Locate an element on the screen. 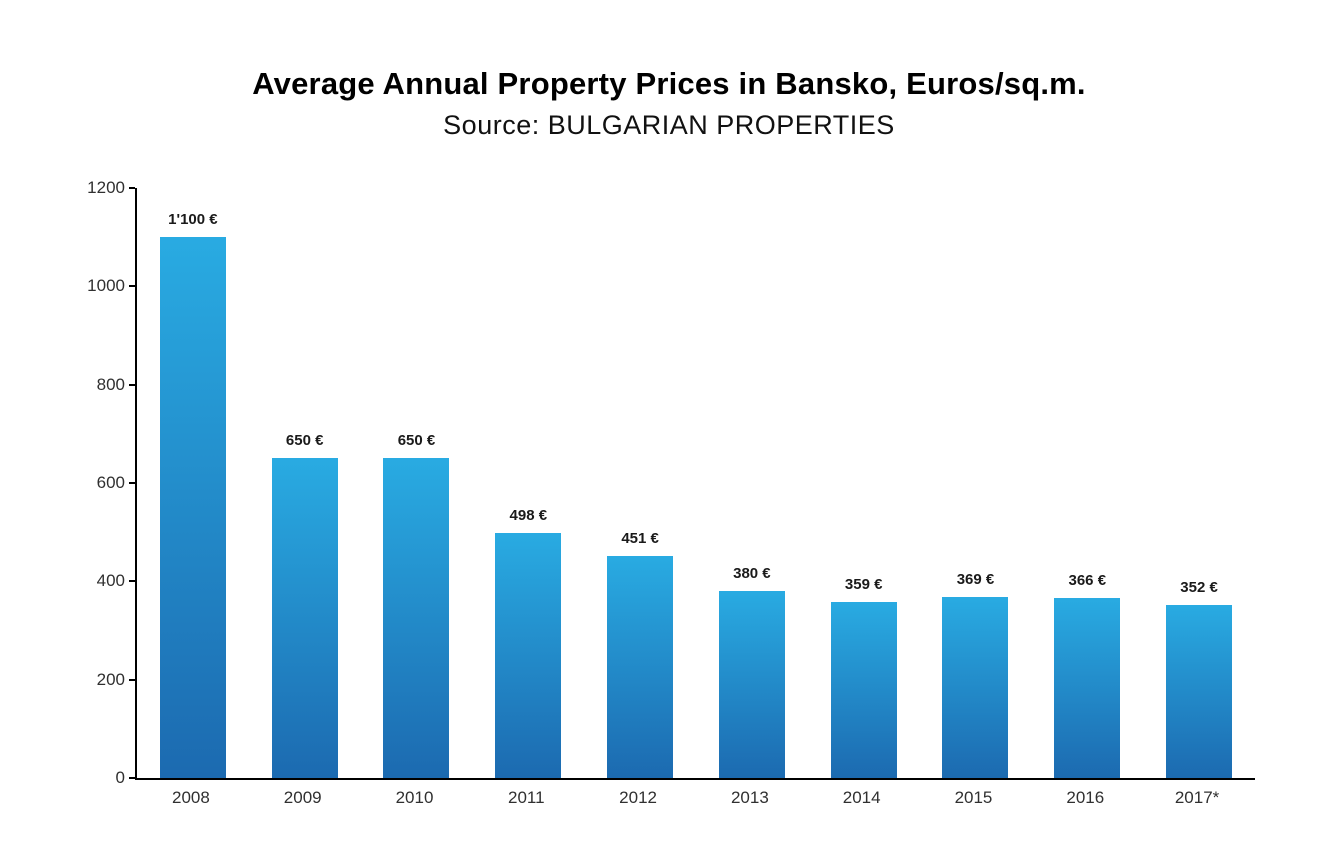 This screenshot has height=855, width=1338. x-axis-category-label: 2015 is located at coordinates (973, 797).